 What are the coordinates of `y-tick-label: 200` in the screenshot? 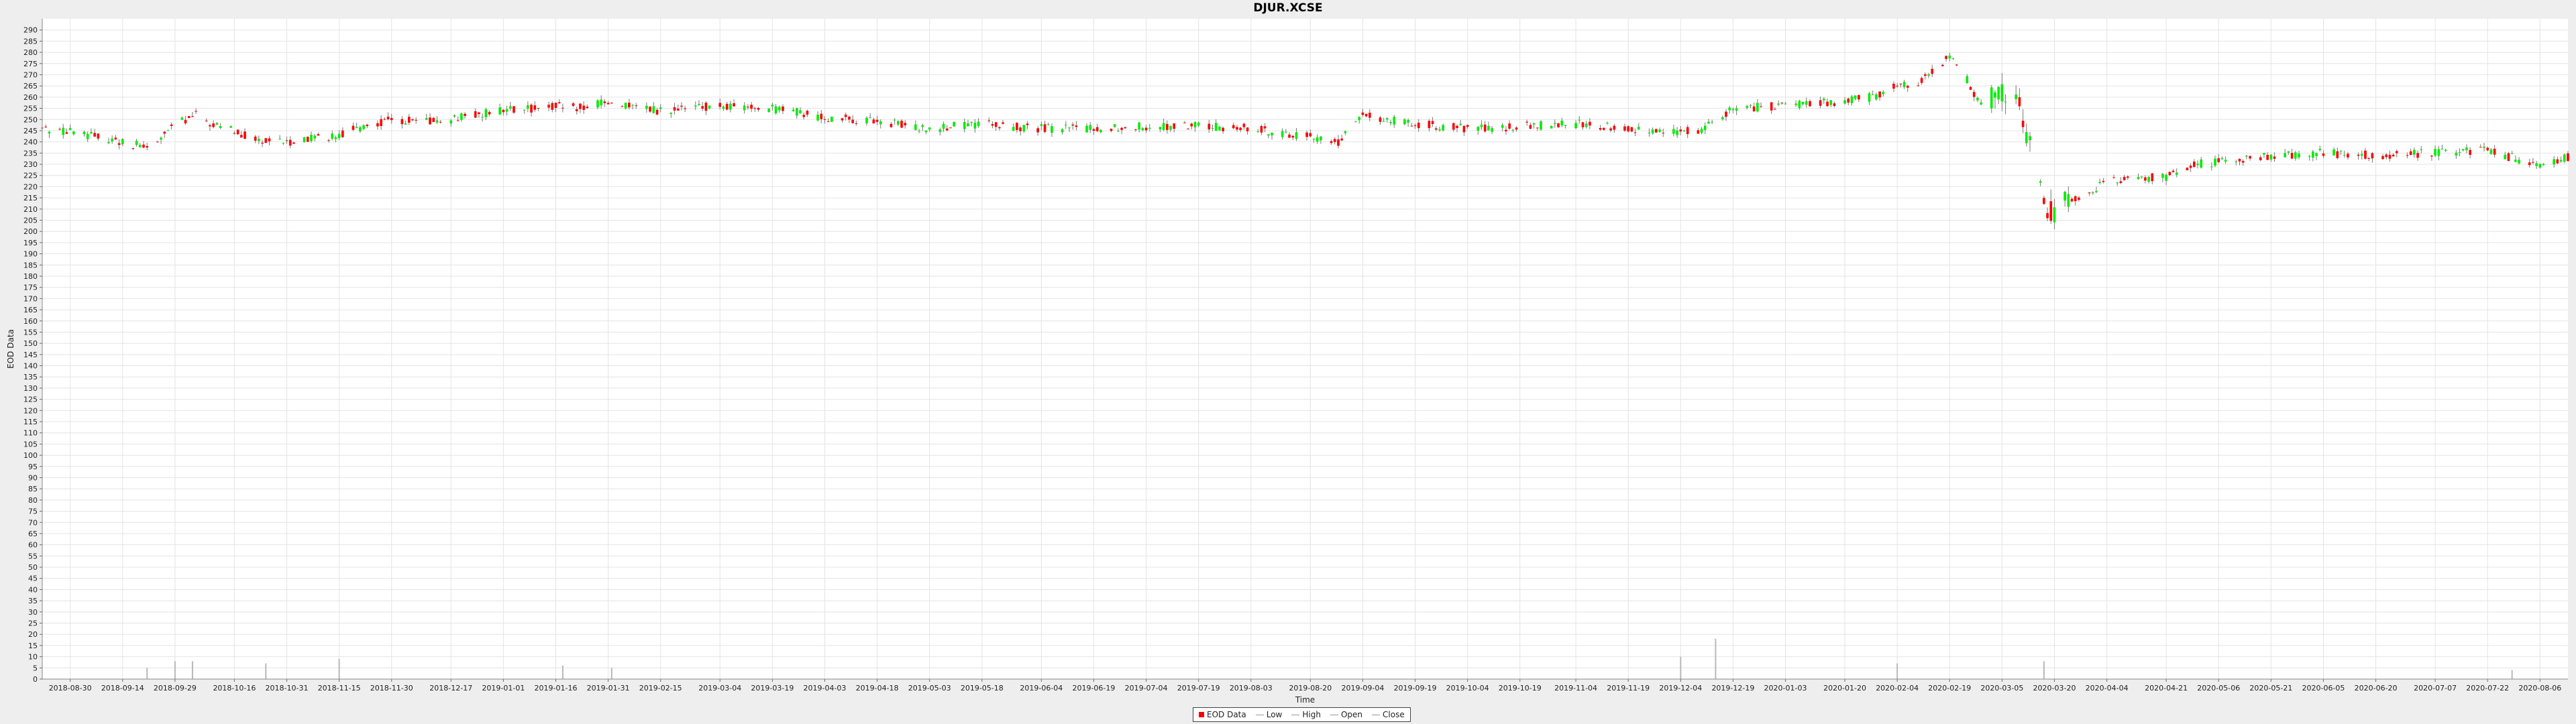 It's located at (30, 231).